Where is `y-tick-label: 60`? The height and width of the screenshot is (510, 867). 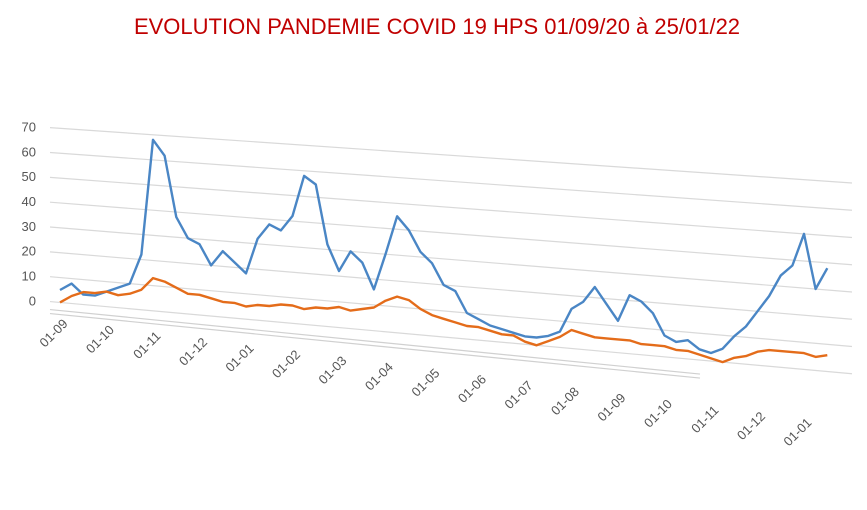 y-tick-label: 60 is located at coordinates (29, 151).